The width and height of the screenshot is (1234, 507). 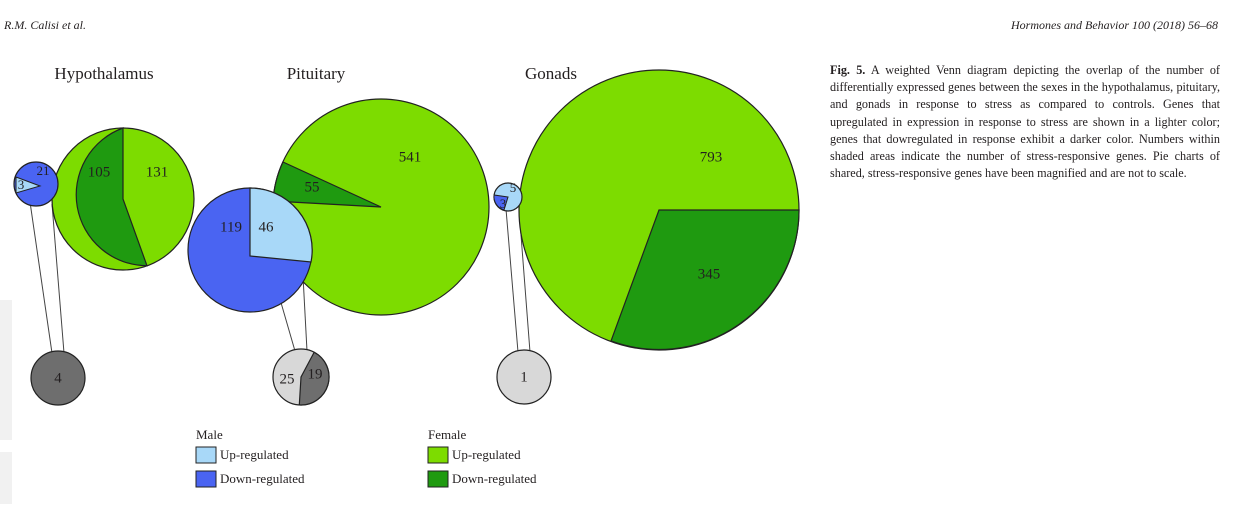 What do you see at coordinates (287, 379) in the screenshot?
I see `shared-value: 25` at bounding box center [287, 379].